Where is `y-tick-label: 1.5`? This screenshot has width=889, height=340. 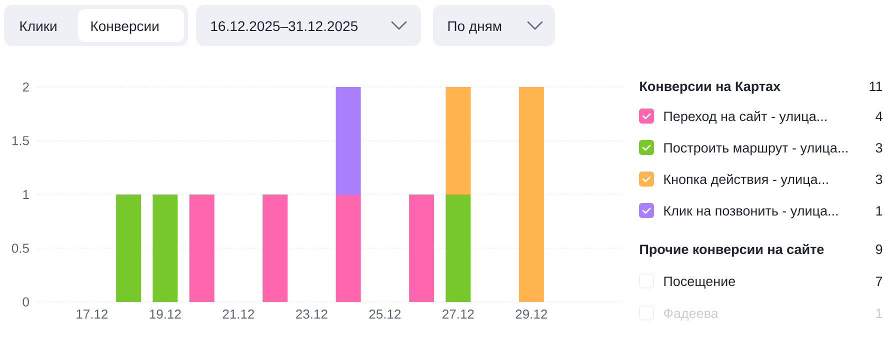 y-tick-label: 1.5 is located at coordinates (20, 141).